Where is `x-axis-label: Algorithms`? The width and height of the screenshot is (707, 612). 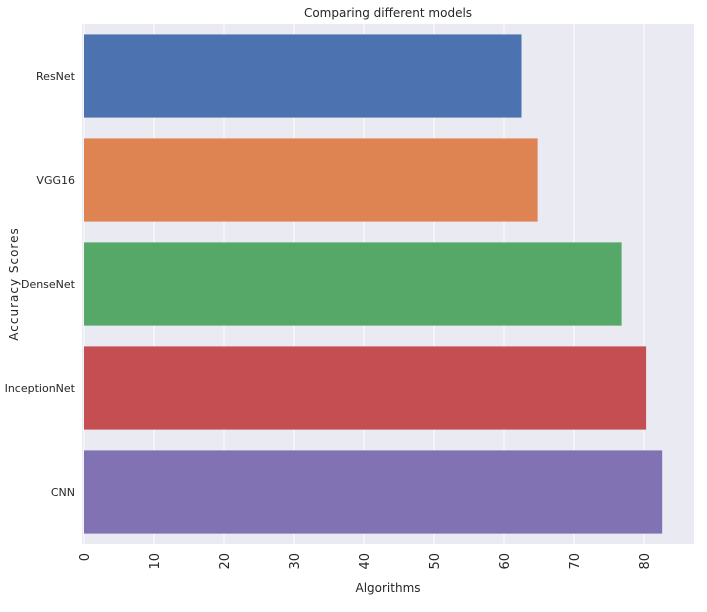
x-axis-label: Algorithms is located at coordinates (387, 588).